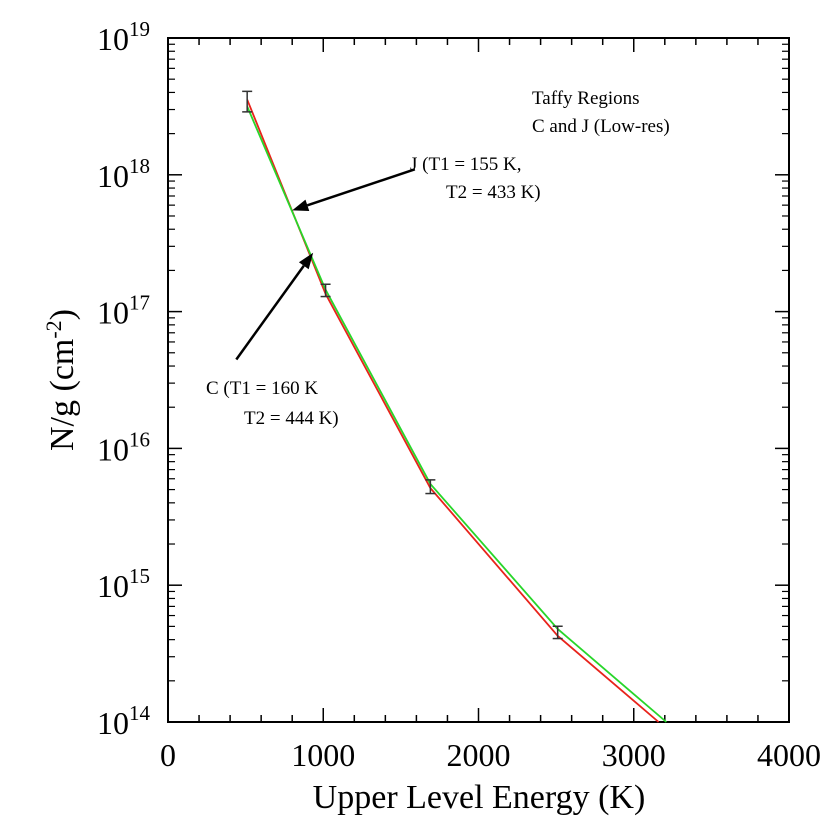 The height and width of the screenshot is (832, 830). I want to click on annotation-c-line-2: T2 = 444 K), so click(291, 418).